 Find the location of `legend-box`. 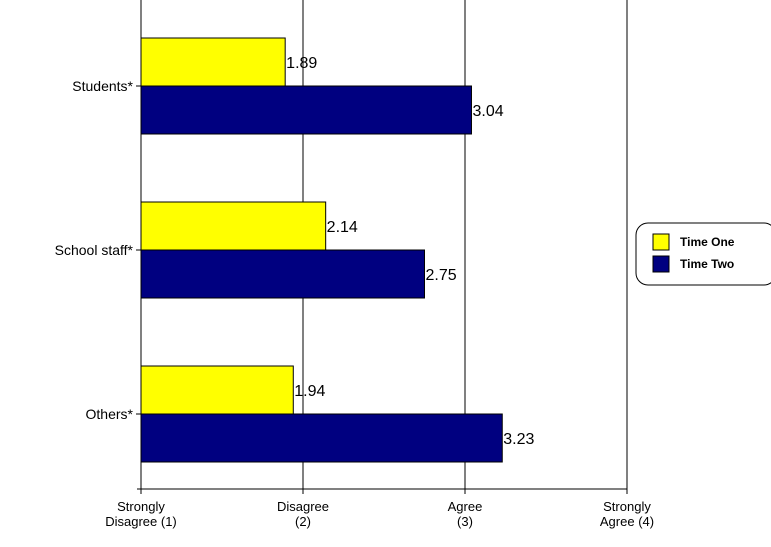

legend-box is located at coordinates (703, 254).